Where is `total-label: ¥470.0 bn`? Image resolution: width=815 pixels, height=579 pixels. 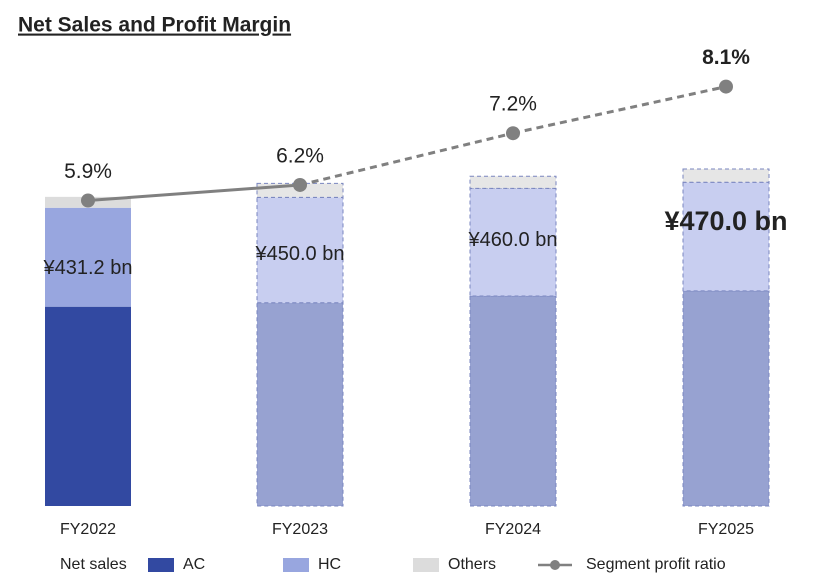
total-label: ¥470.0 bn is located at coordinates (725, 221).